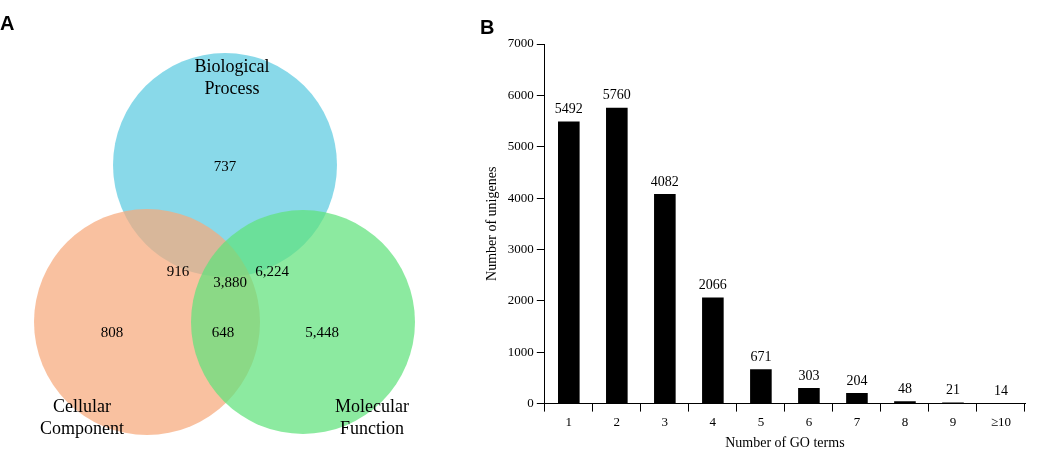  Describe the element at coordinates (520, 197) in the screenshot. I see `y-tick-label: 4000` at that location.